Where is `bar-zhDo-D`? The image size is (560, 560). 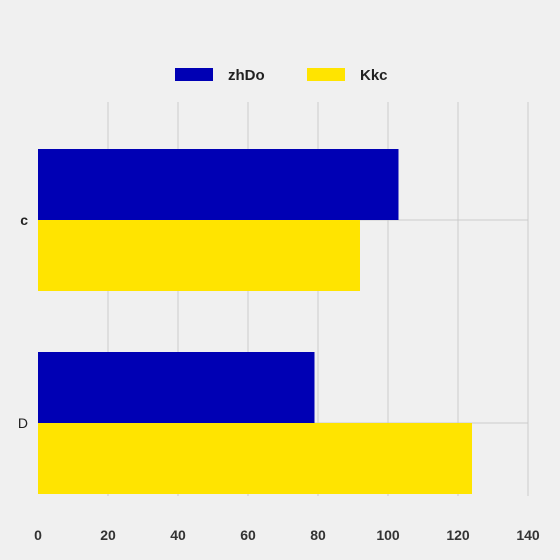 bar-zhDo-D is located at coordinates (176, 387).